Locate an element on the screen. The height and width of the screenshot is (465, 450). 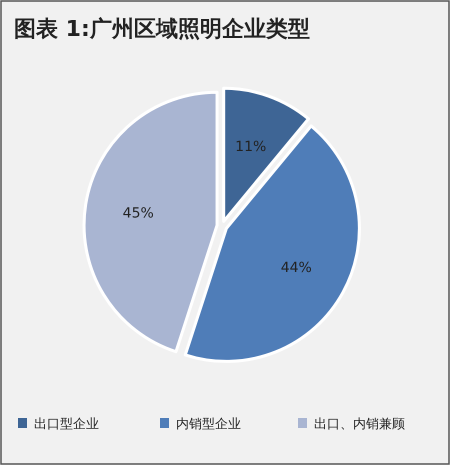
legend-label: 出口、内销兼顾 is located at coordinates (359, 424).